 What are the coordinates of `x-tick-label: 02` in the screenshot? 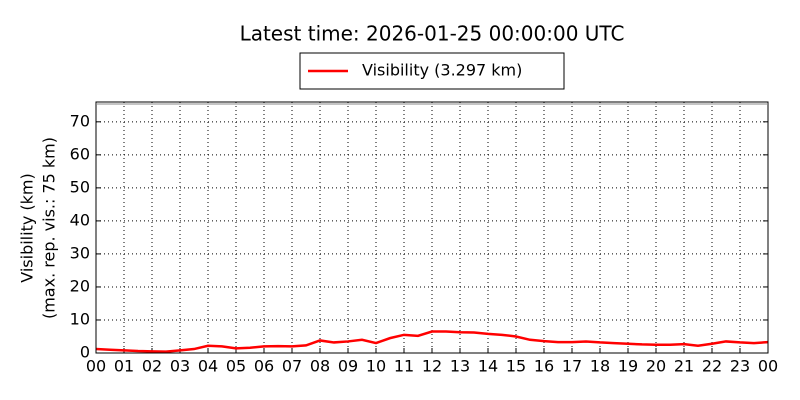 It's located at (152, 366).